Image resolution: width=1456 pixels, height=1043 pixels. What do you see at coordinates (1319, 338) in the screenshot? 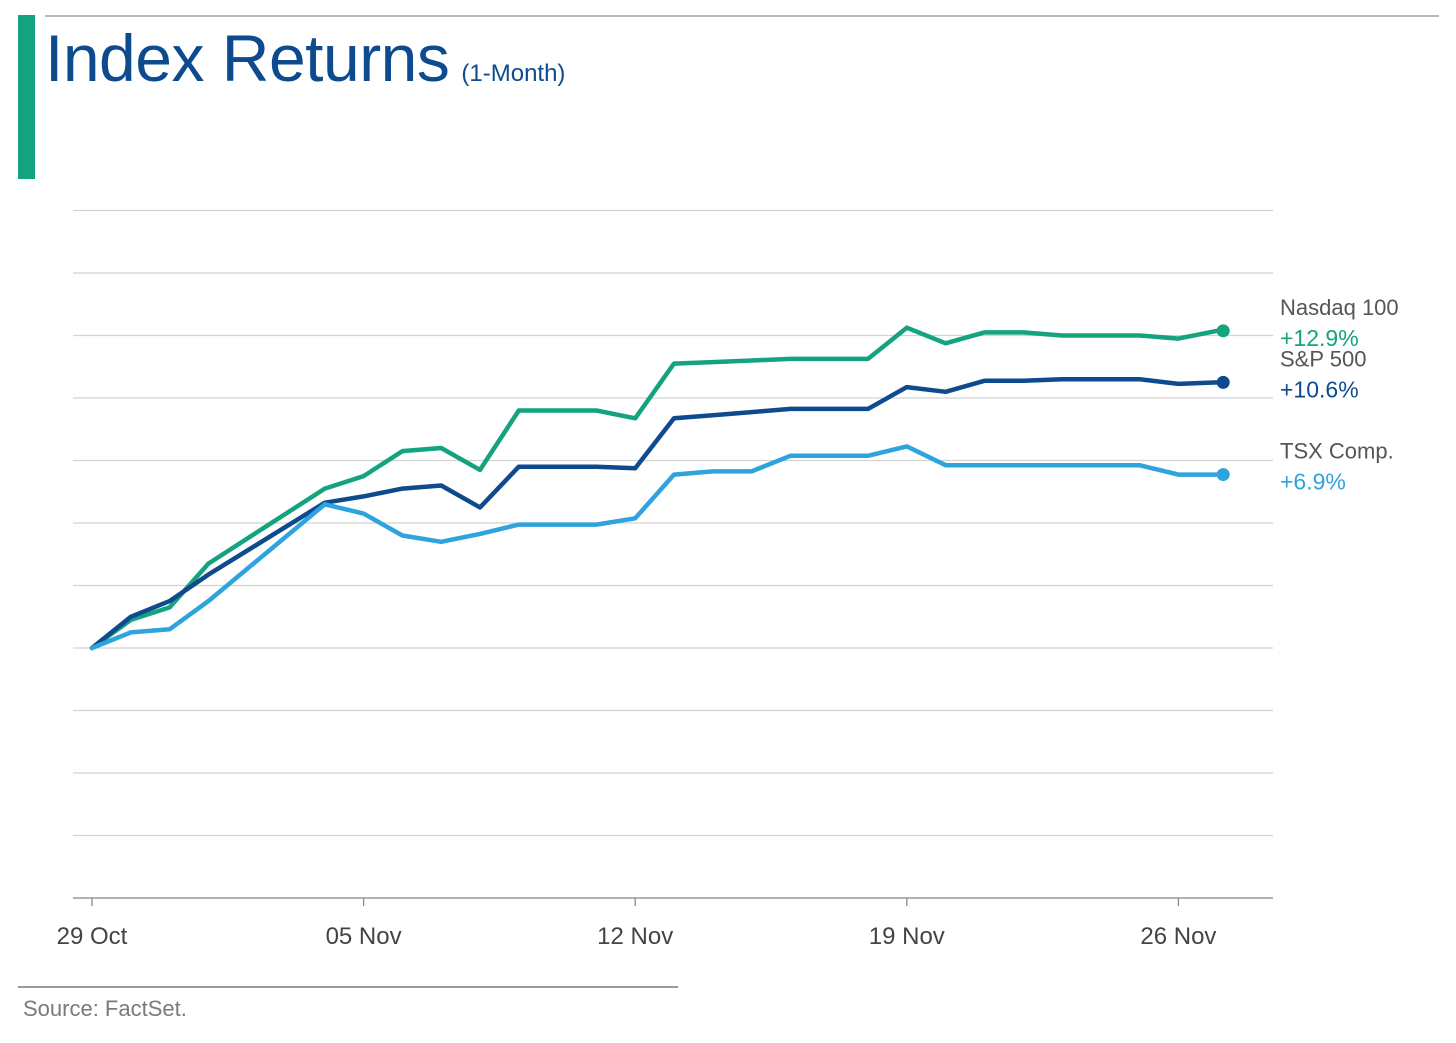
I see `series-return-label: +12.9%` at bounding box center [1319, 338].